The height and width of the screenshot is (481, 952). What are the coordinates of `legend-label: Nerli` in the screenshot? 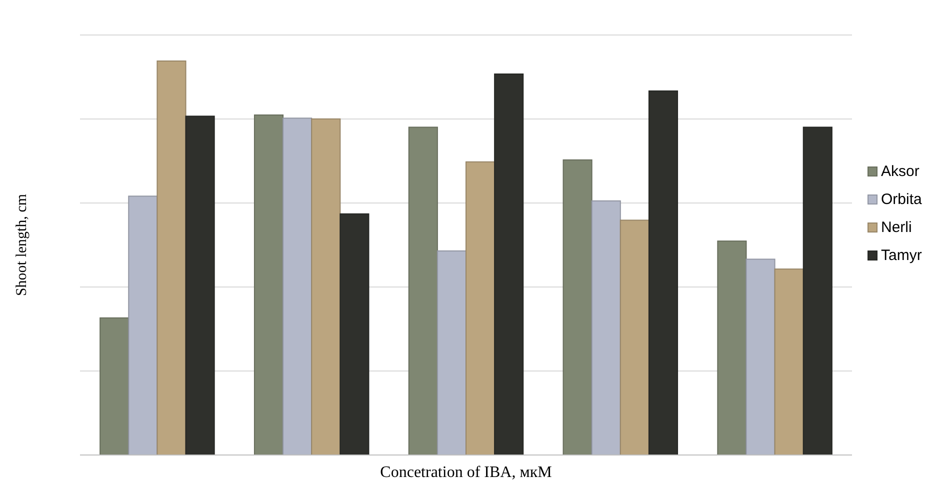 It's located at (896, 227).